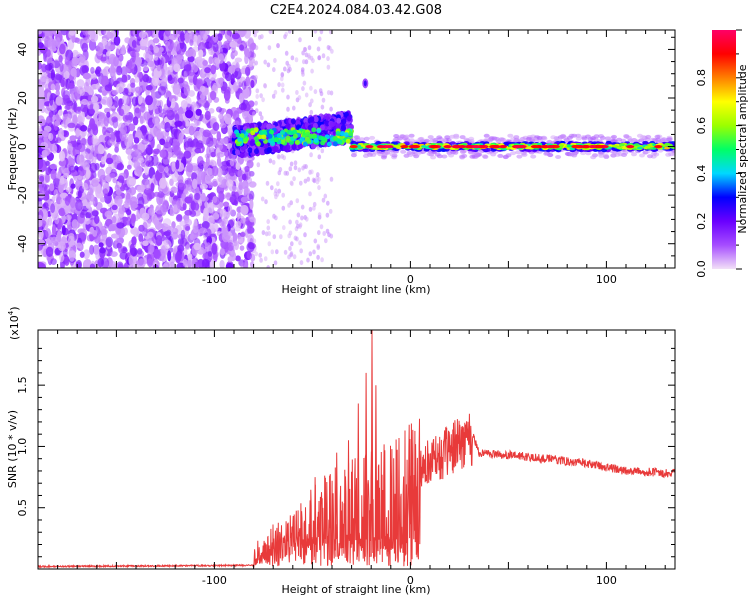  I want to click on snr-y-tick-label: 0.5, so click(22, 508).